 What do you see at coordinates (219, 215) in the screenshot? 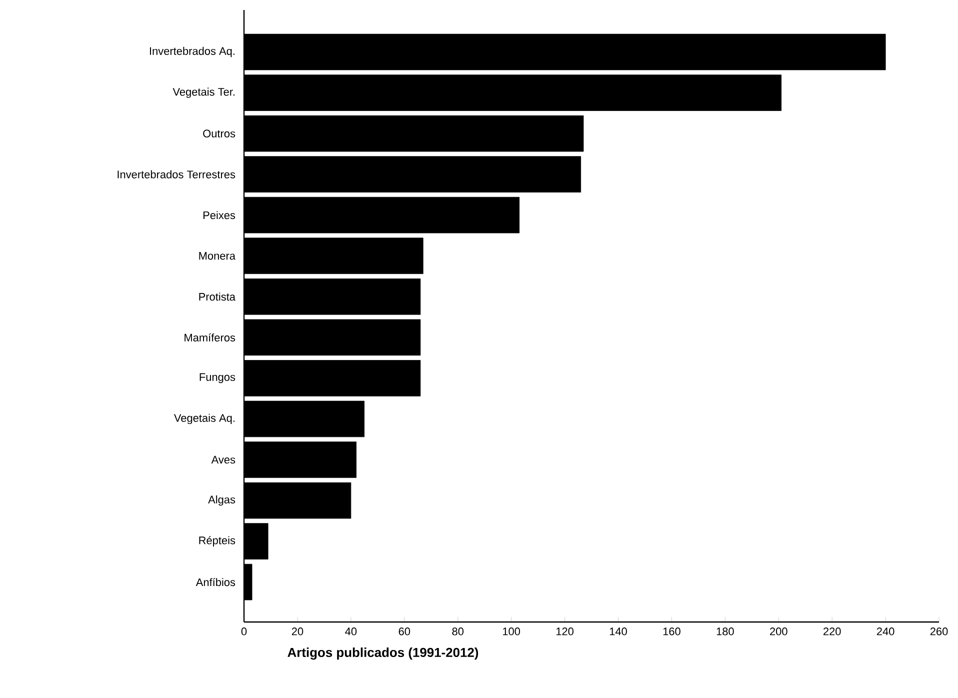
I see `y-tick-label: Peixes` at bounding box center [219, 215].